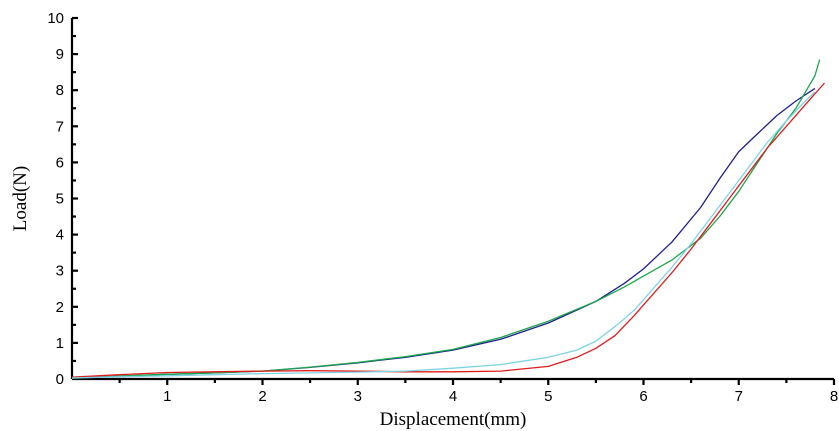 Image resolution: width=839 pixels, height=431 pixels. What do you see at coordinates (60, 199) in the screenshot?
I see `y-tick-label: 5` at bounding box center [60, 199].